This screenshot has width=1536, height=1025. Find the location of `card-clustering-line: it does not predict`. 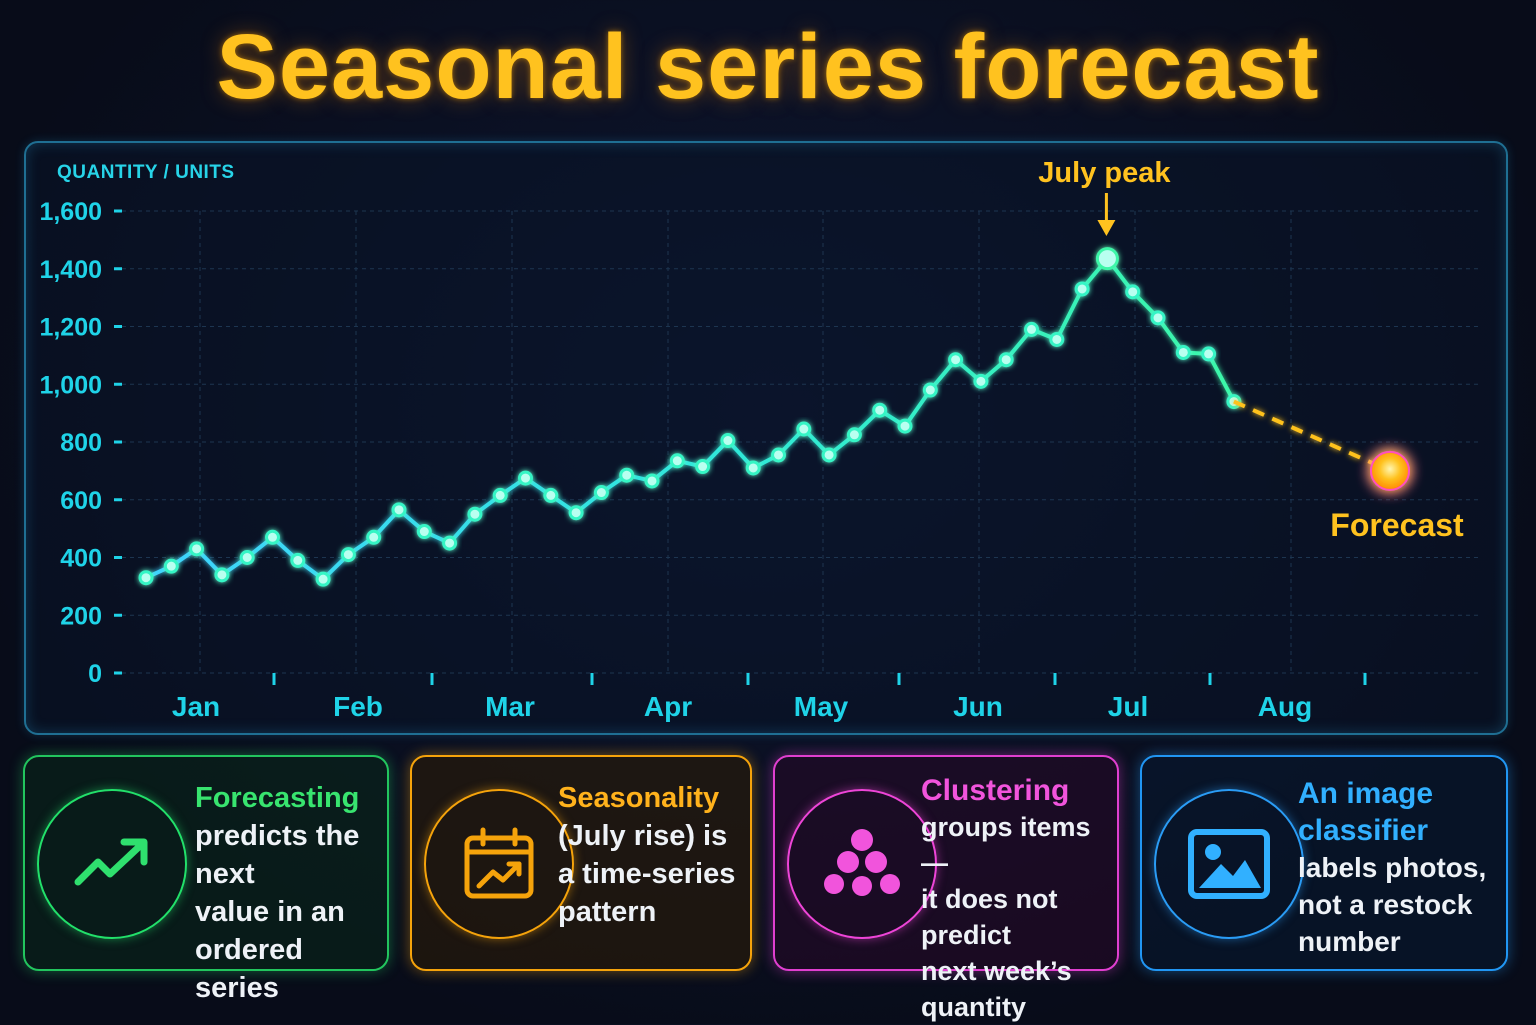

card-clustering-line: it does not predict is located at coordinates (989, 917).